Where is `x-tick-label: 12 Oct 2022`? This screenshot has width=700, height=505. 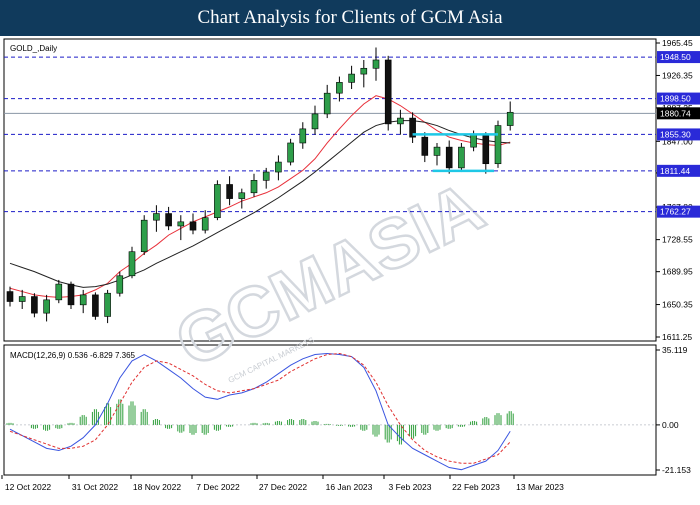
x-tick-label: 12 Oct 2022 is located at coordinates (28, 487).